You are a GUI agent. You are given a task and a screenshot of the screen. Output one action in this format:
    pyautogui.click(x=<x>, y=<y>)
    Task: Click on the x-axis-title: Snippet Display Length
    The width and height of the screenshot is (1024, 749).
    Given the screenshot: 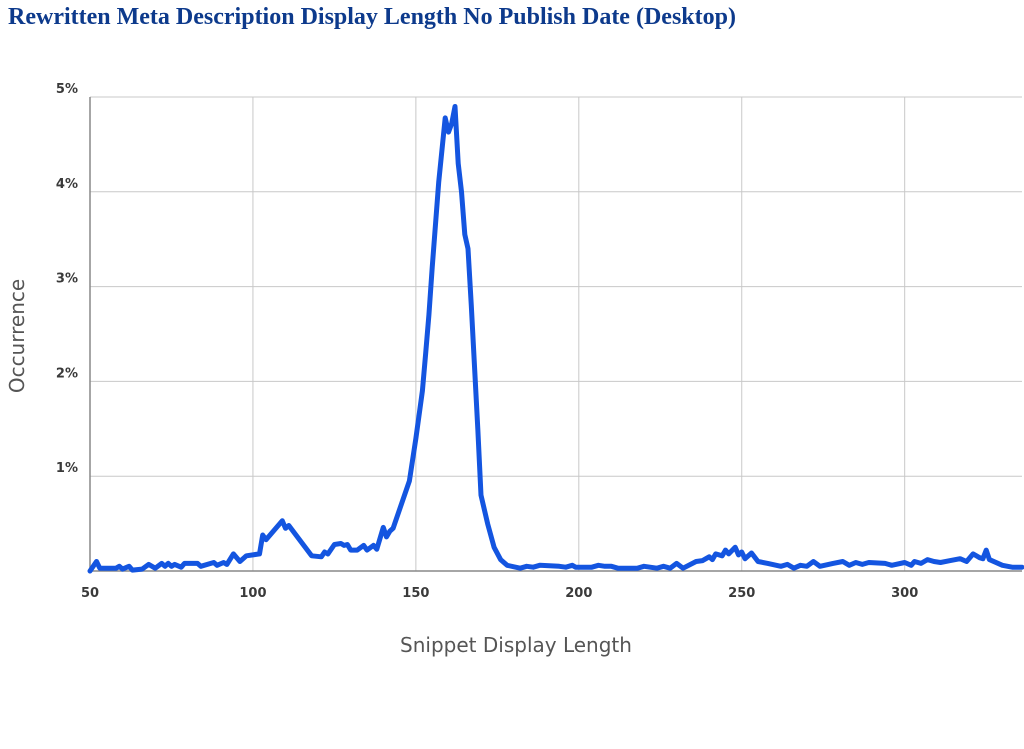 What is the action you would take?
    pyautogui.click(x=516, y=645)
    